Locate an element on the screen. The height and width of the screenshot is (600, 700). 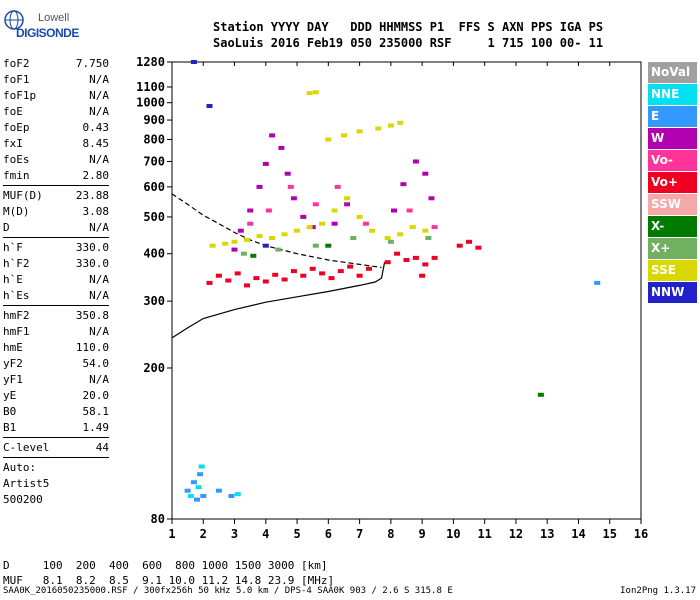
param-label: B0 is located at coordinates (10, 411).